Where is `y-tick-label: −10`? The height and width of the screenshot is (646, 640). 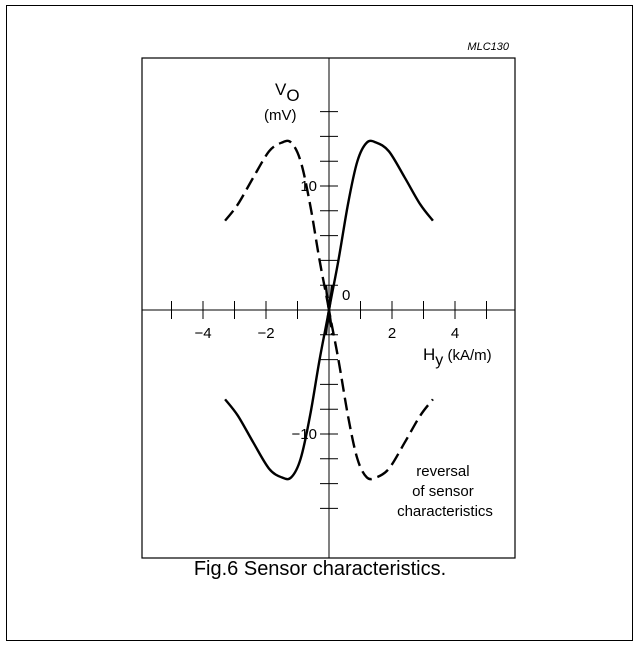 y-tick-label: −10 is located at coordinates (304, 434).